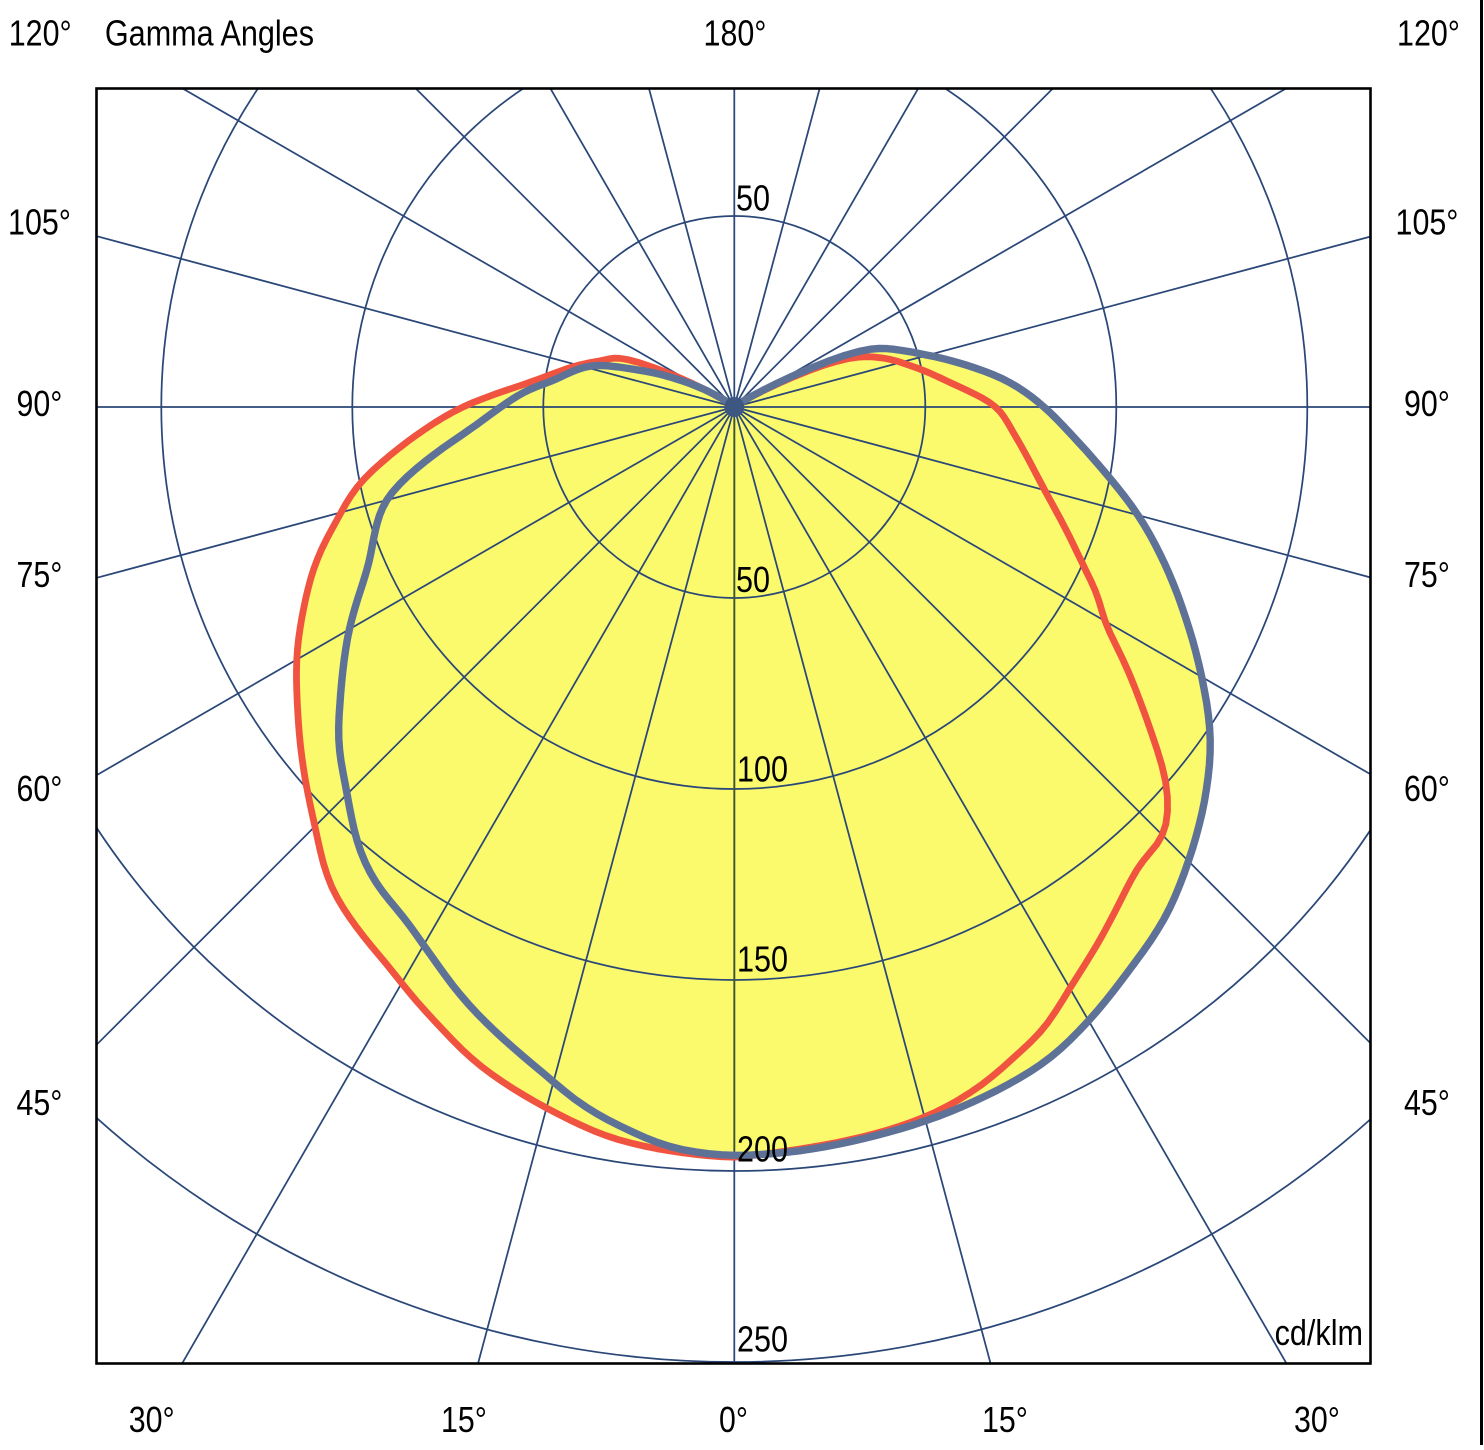 Image resolution: width=1484 pixels, height=1450 pixels. What do you see at coordinates (762, 958) in the screenshot?
I see `svg-text: 150` at bounding box center [762, 958].